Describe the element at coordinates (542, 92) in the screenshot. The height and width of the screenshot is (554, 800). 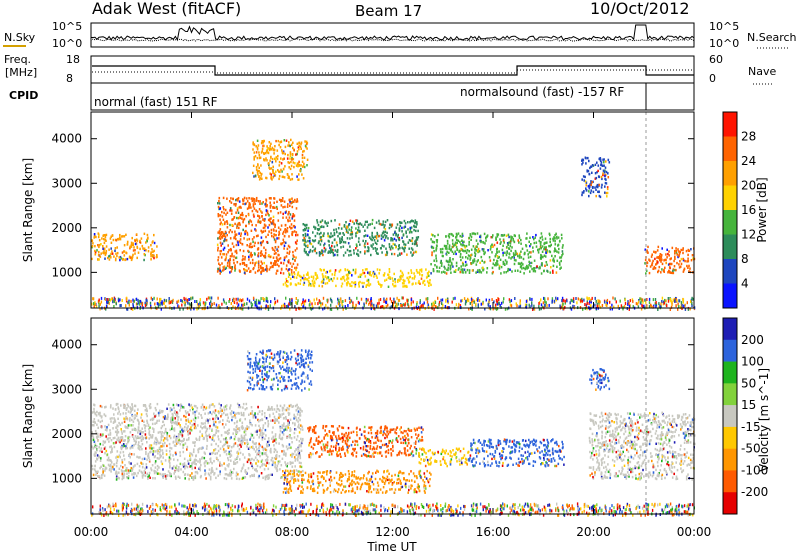
I see `cpid-mode-2: normalsound (fast) -157 RF` at that location.